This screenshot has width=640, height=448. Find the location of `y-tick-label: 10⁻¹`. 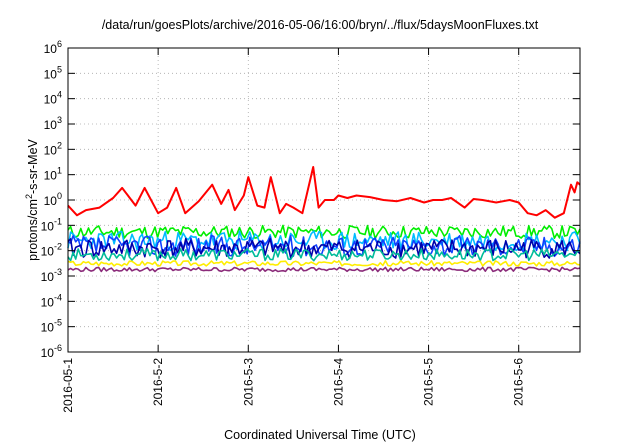

y-tick-label: 10⁻¹ is located at coordinates (51, 224).